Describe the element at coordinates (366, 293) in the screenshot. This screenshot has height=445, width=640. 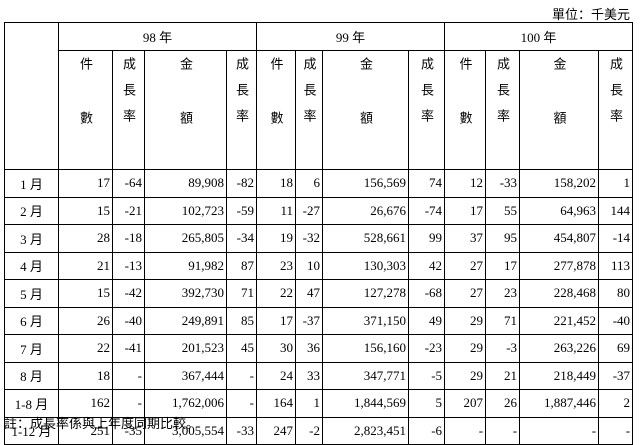
I see `data-cell: 127,278` at that location.